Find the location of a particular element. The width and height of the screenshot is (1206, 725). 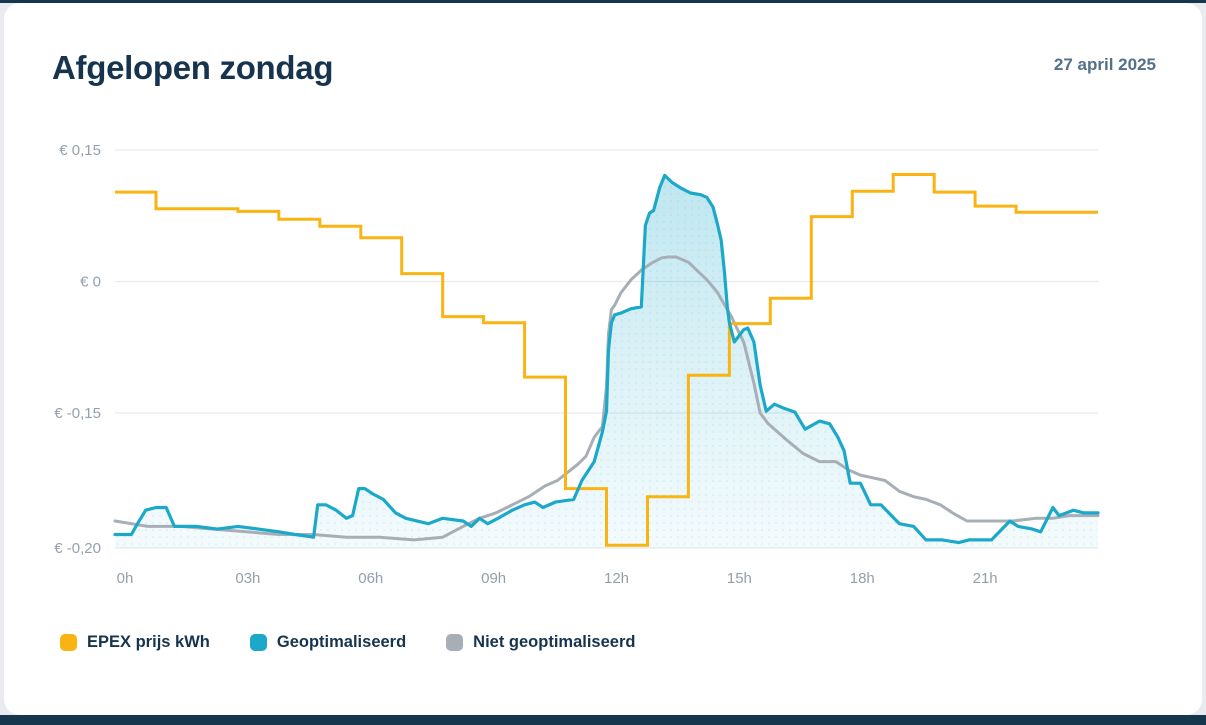

x-axis-label: 03h is located at coordinates (247, 578).